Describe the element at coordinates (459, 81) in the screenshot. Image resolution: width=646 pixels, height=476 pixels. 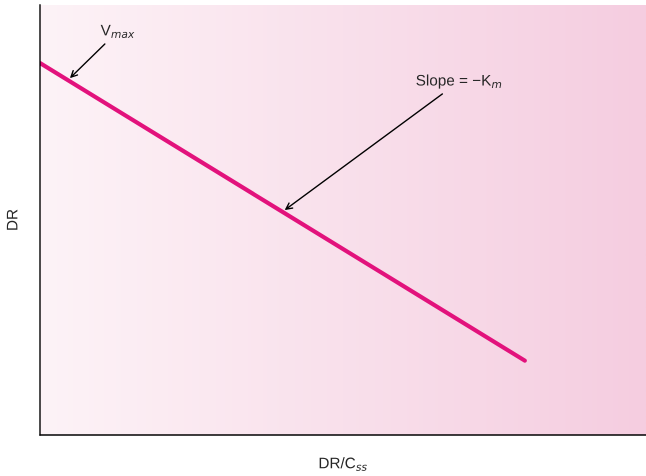
I see `annotation: Slope = −K$_{m}$` at that location.